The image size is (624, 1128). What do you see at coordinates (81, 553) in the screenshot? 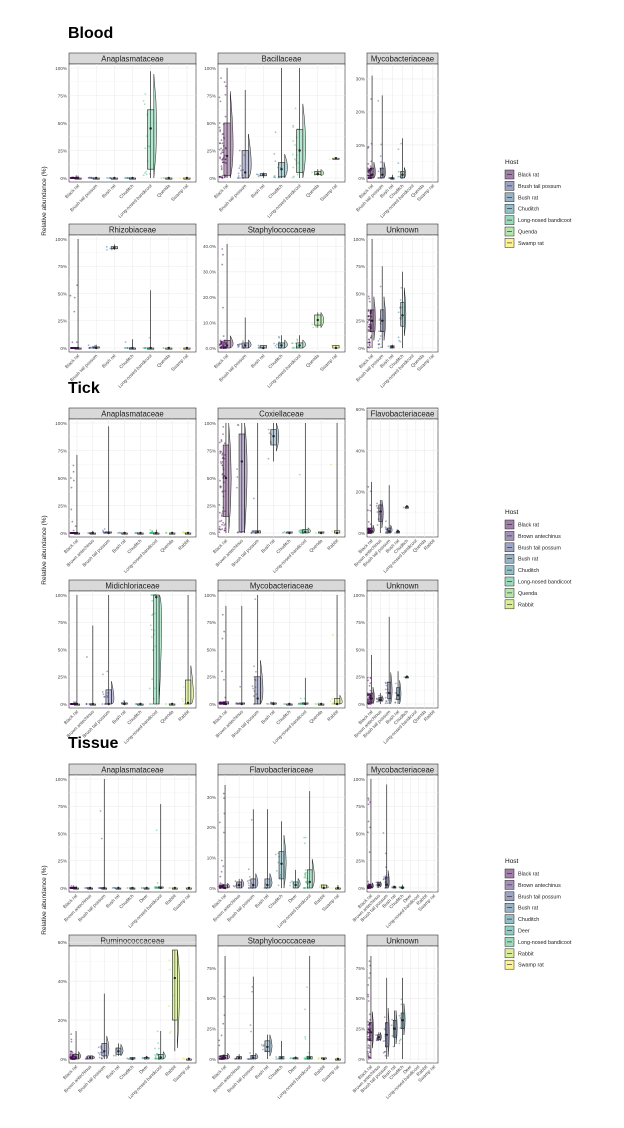
I see `x-tick-label: Brown antechinus` at bounding box center [81, 553].